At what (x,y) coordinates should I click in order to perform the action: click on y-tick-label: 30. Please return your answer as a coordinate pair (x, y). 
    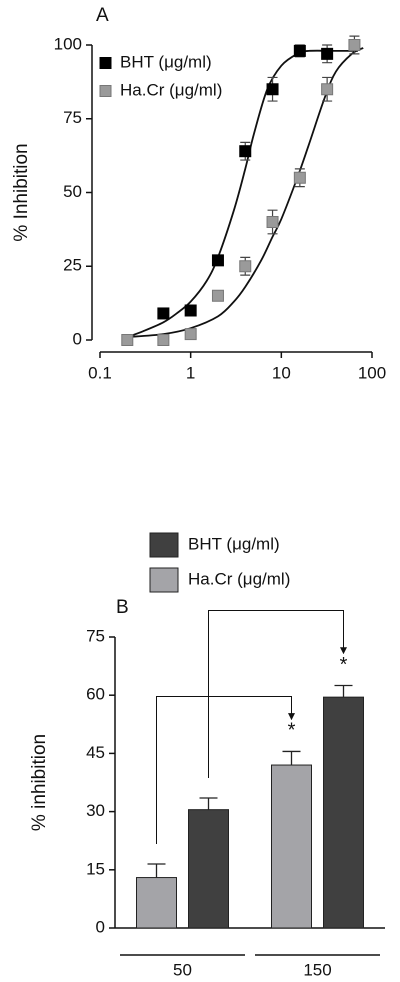
    Looking at the image, I should click on (95, 810).